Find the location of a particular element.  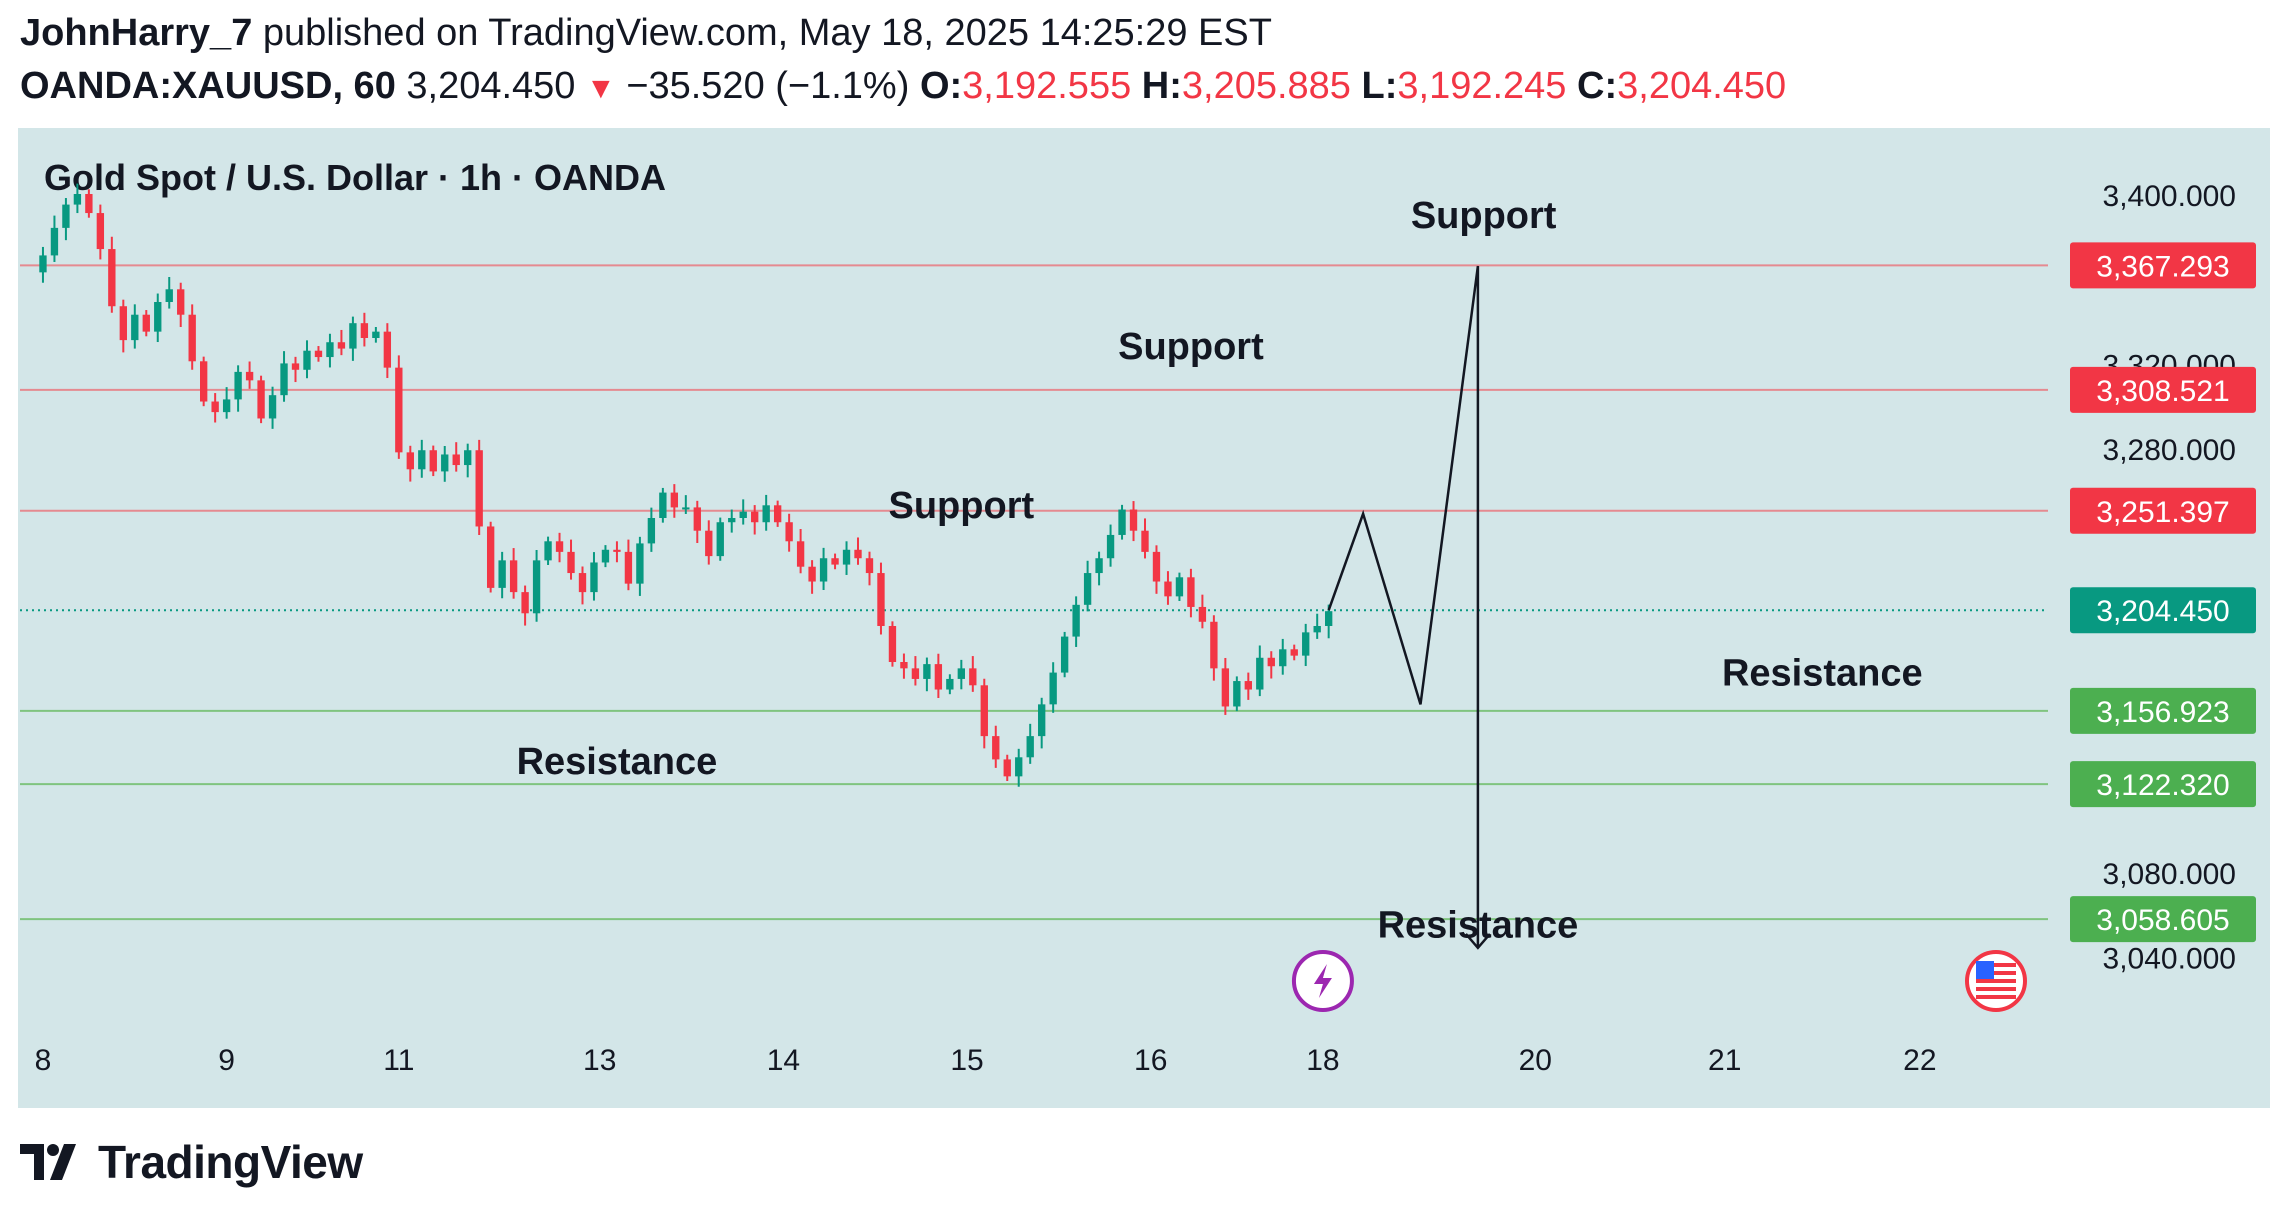

price-badge is located at coordinates (2163, 265).